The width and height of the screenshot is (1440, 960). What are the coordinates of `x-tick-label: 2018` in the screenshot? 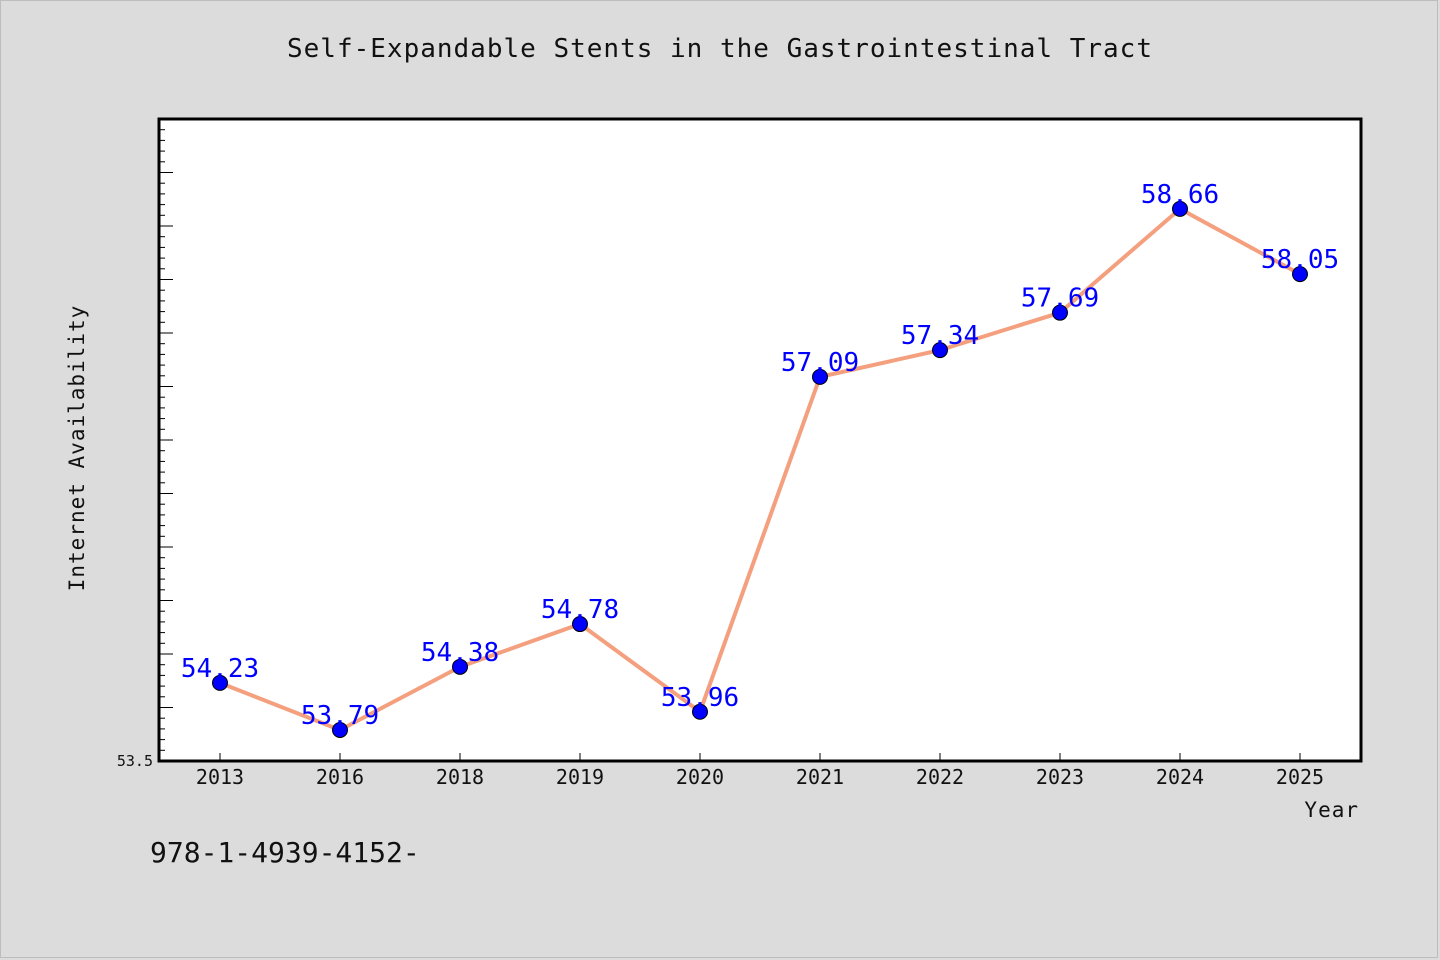 It's located at (460, 777).